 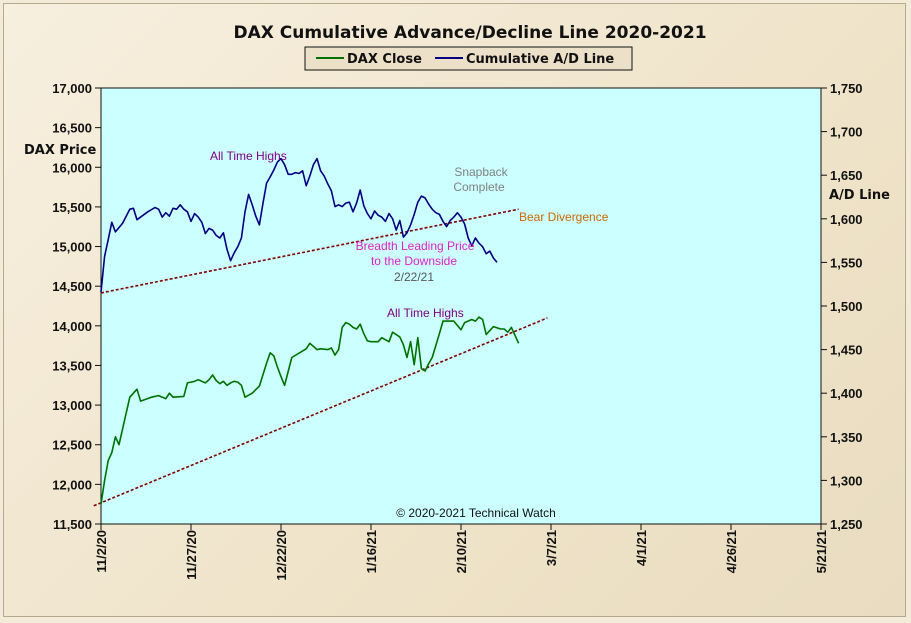 I want to click on x-tick-label: 12/22/20, so click(x=281, y=555).